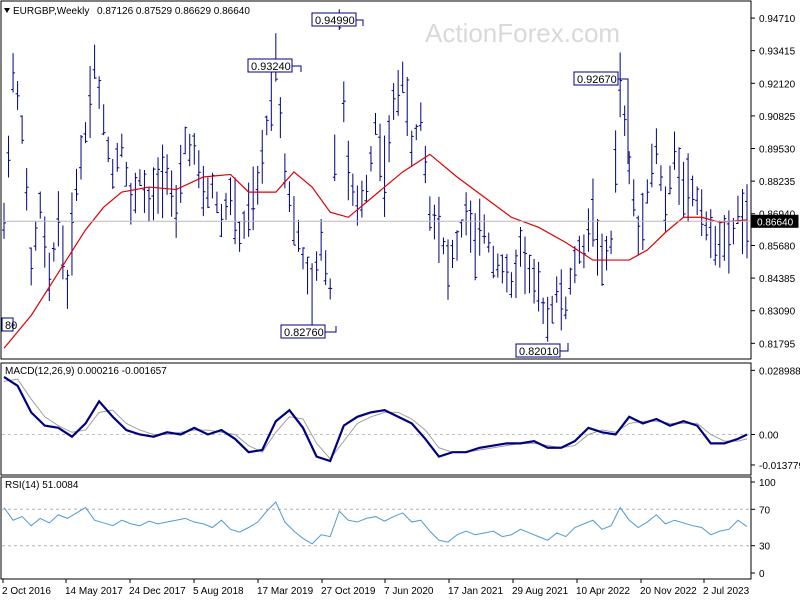  What do you see at coordinates (285, 591) in the screenshot?
I see `x-tick-label: 17 Mar 2019` at bounding box center [285, 591].